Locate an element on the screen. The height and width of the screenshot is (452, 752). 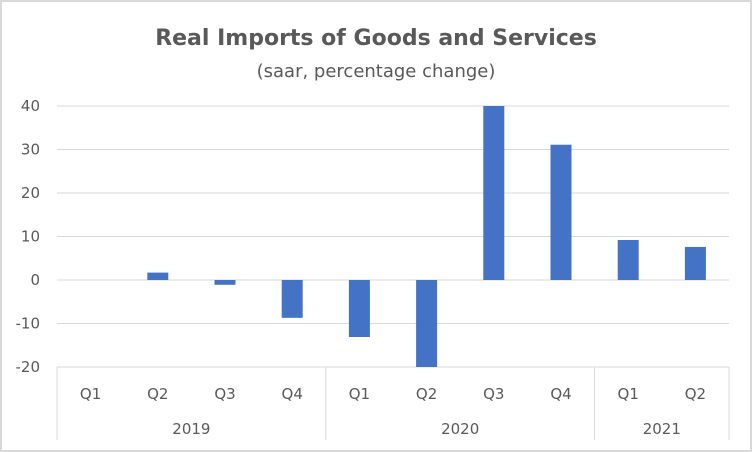
y-tick-label: 30 is located at coordinates (30, 150).